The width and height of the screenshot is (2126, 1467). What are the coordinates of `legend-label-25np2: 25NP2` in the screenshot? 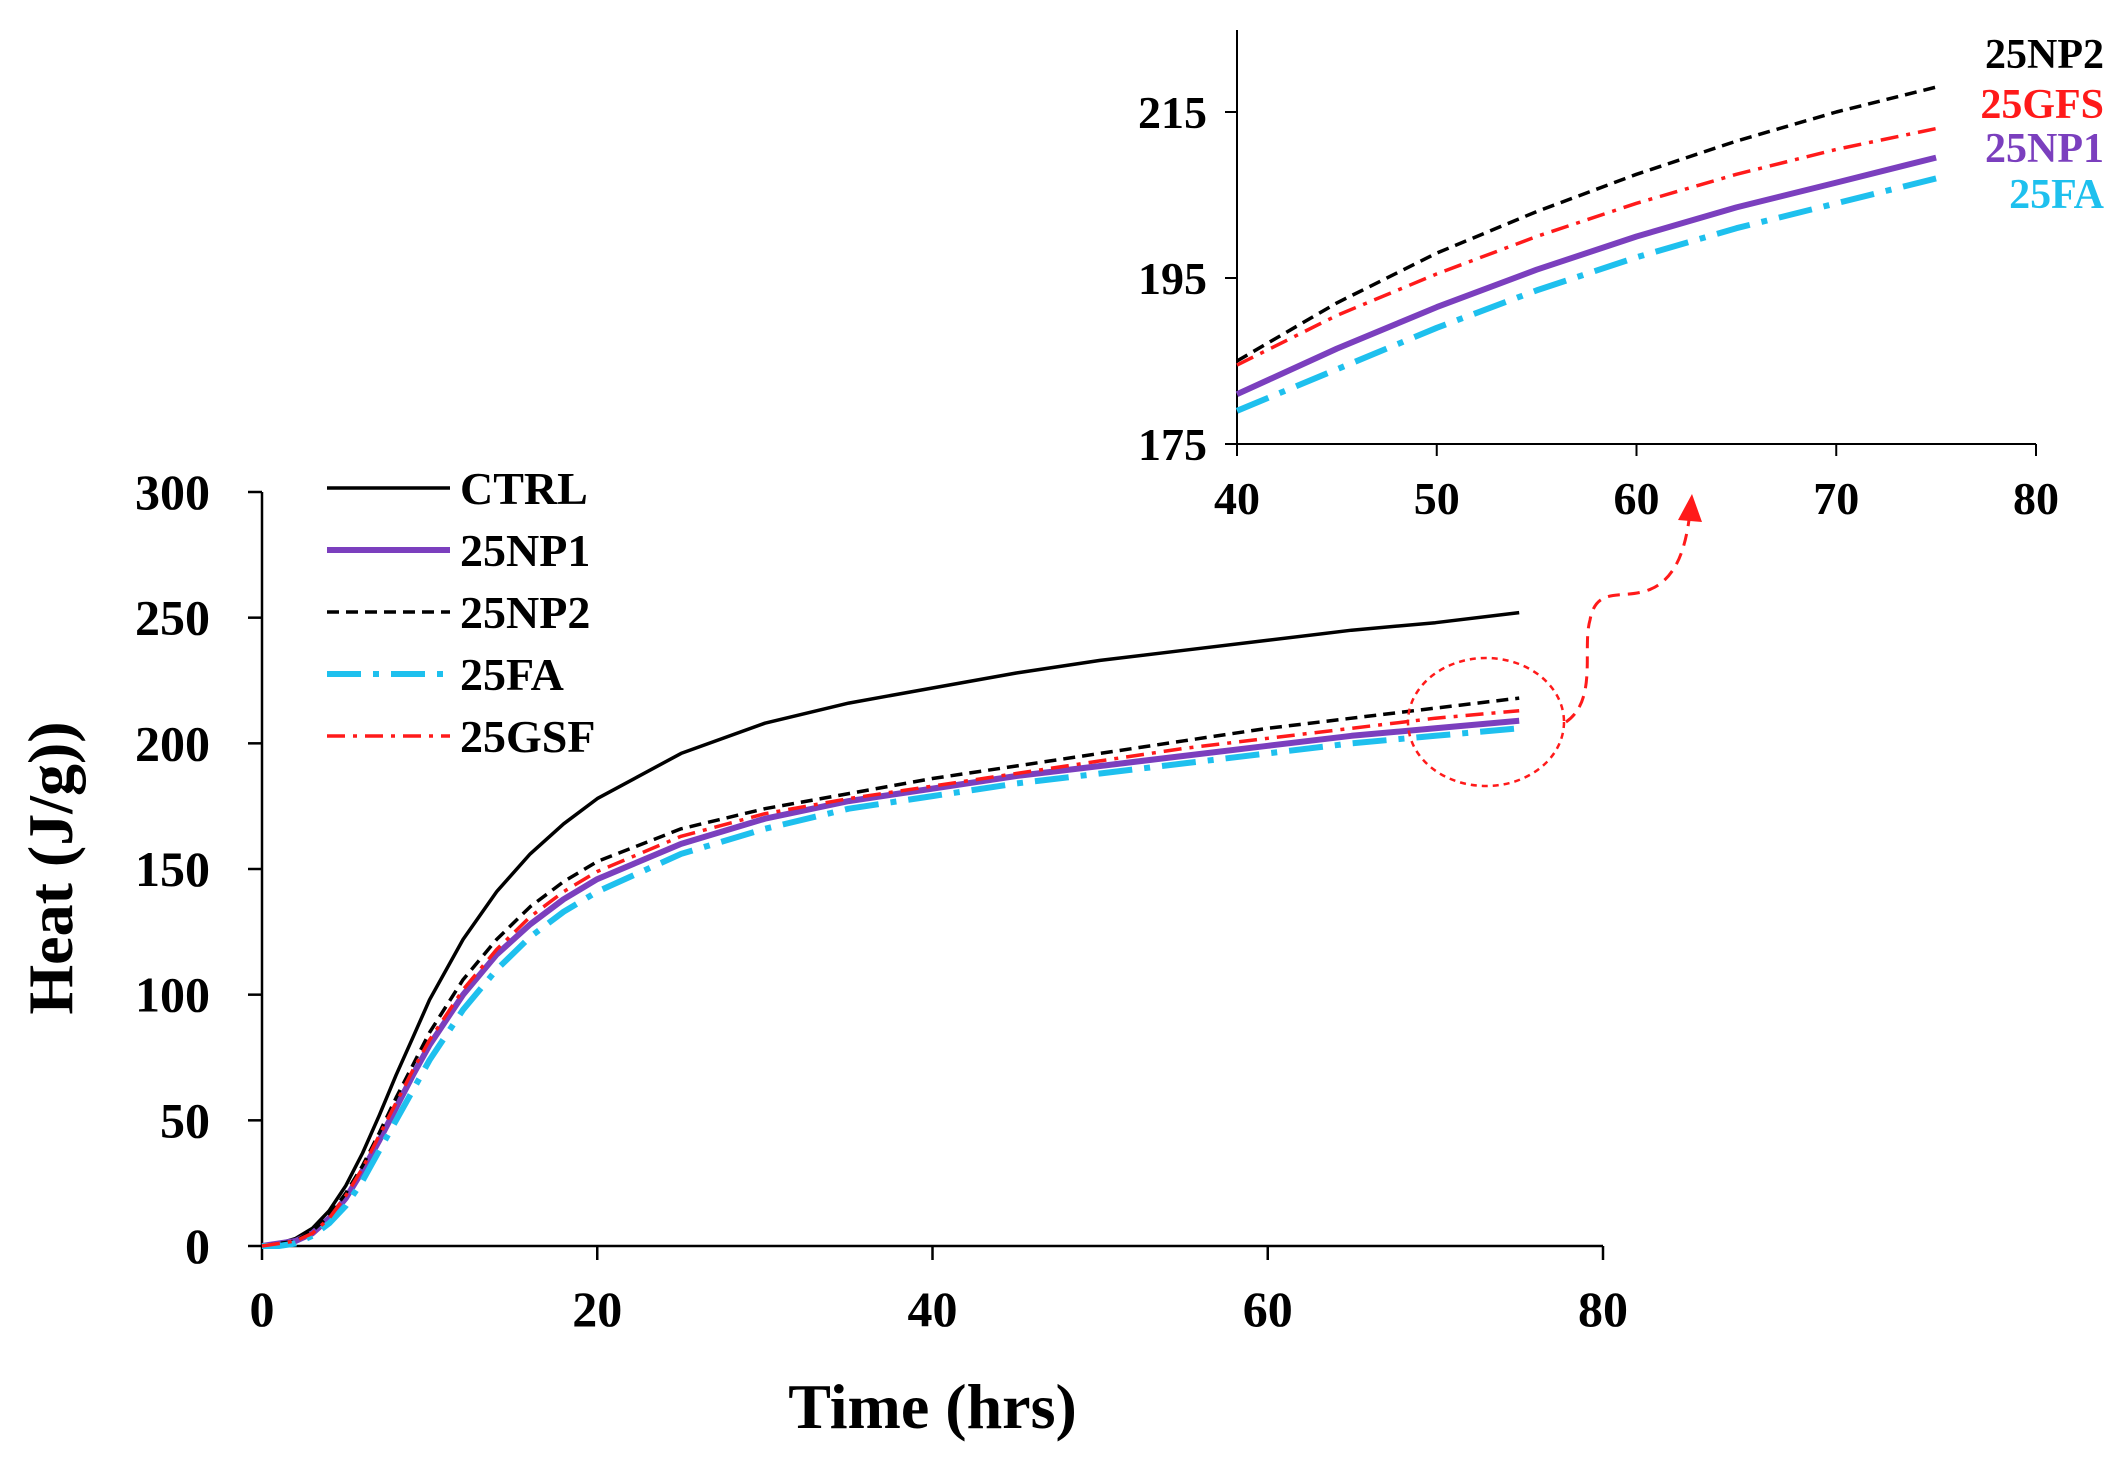 It's located at (525, 612).